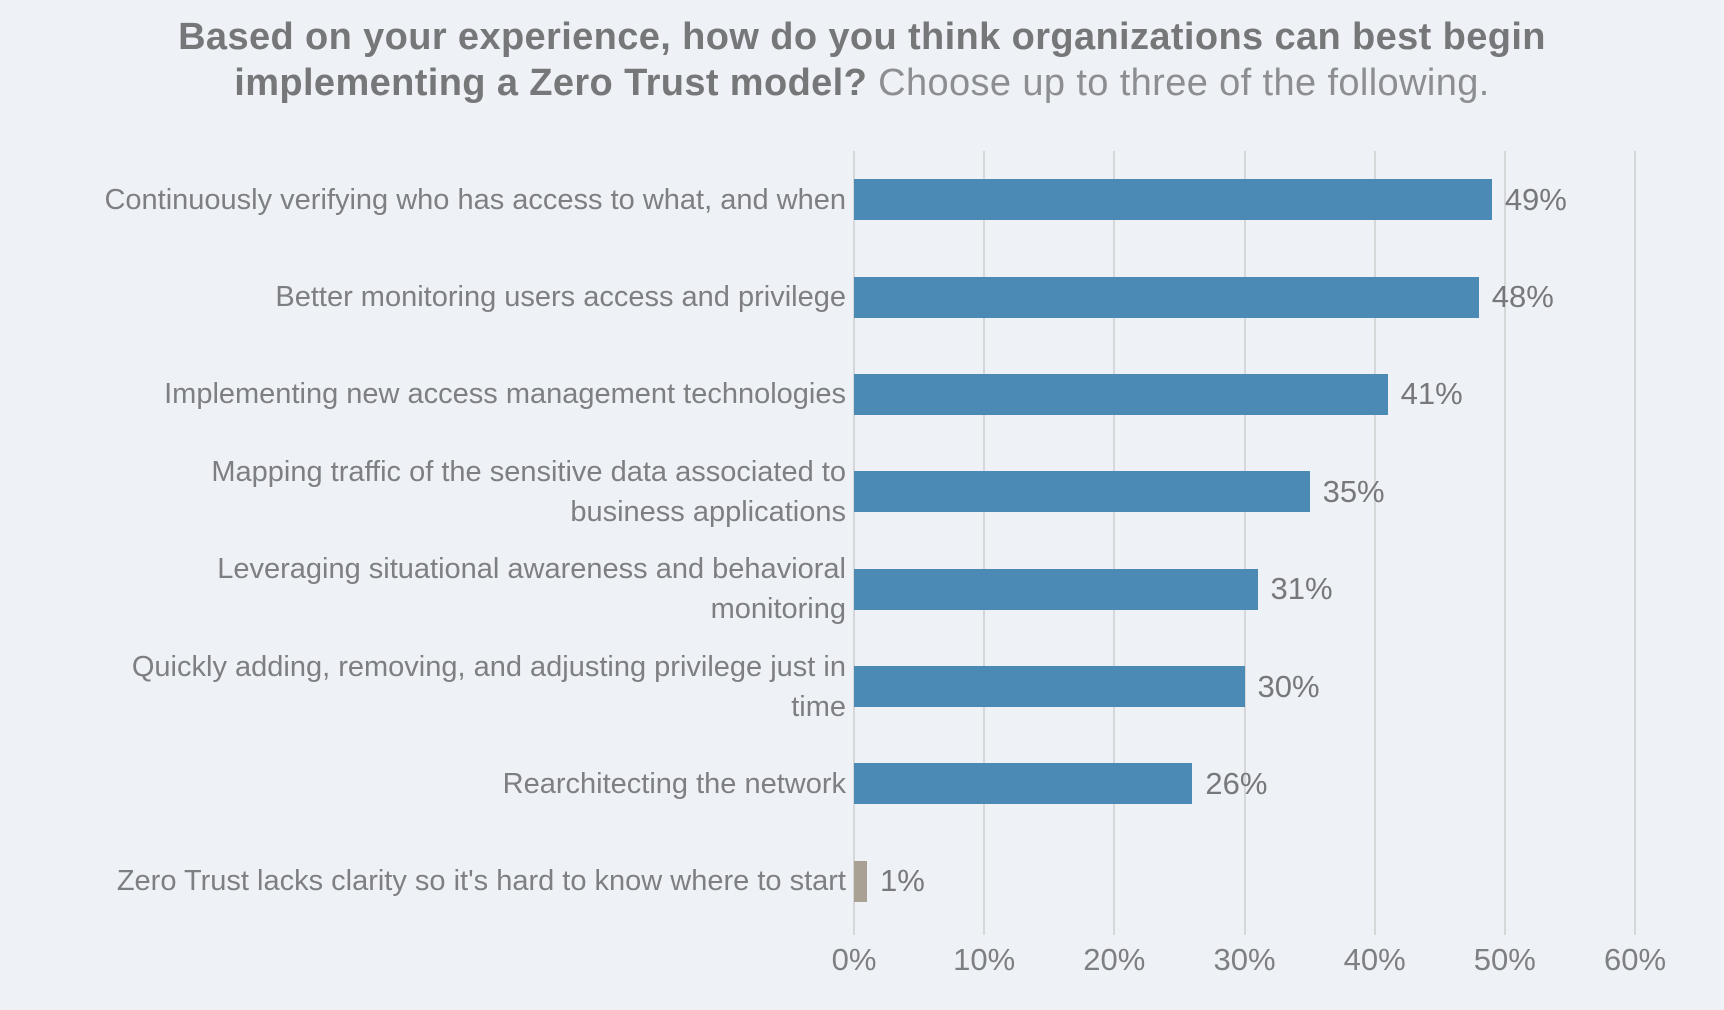  Describe the element at coordinates (1184, 83) in the screenshot. I see `chart-title-instruction: Choose up to three of the following.` at that location.